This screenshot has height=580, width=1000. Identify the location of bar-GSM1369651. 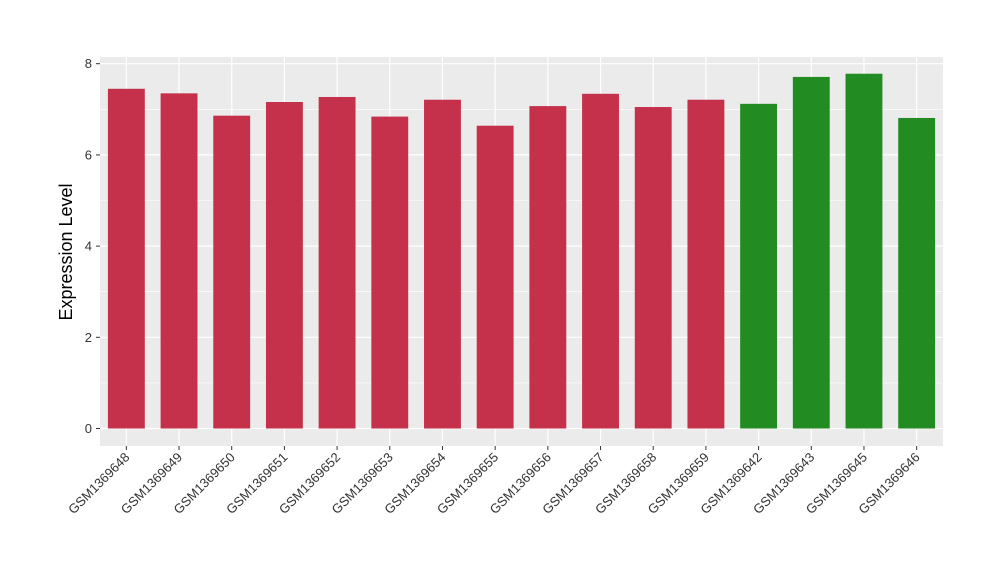
(284, 265).